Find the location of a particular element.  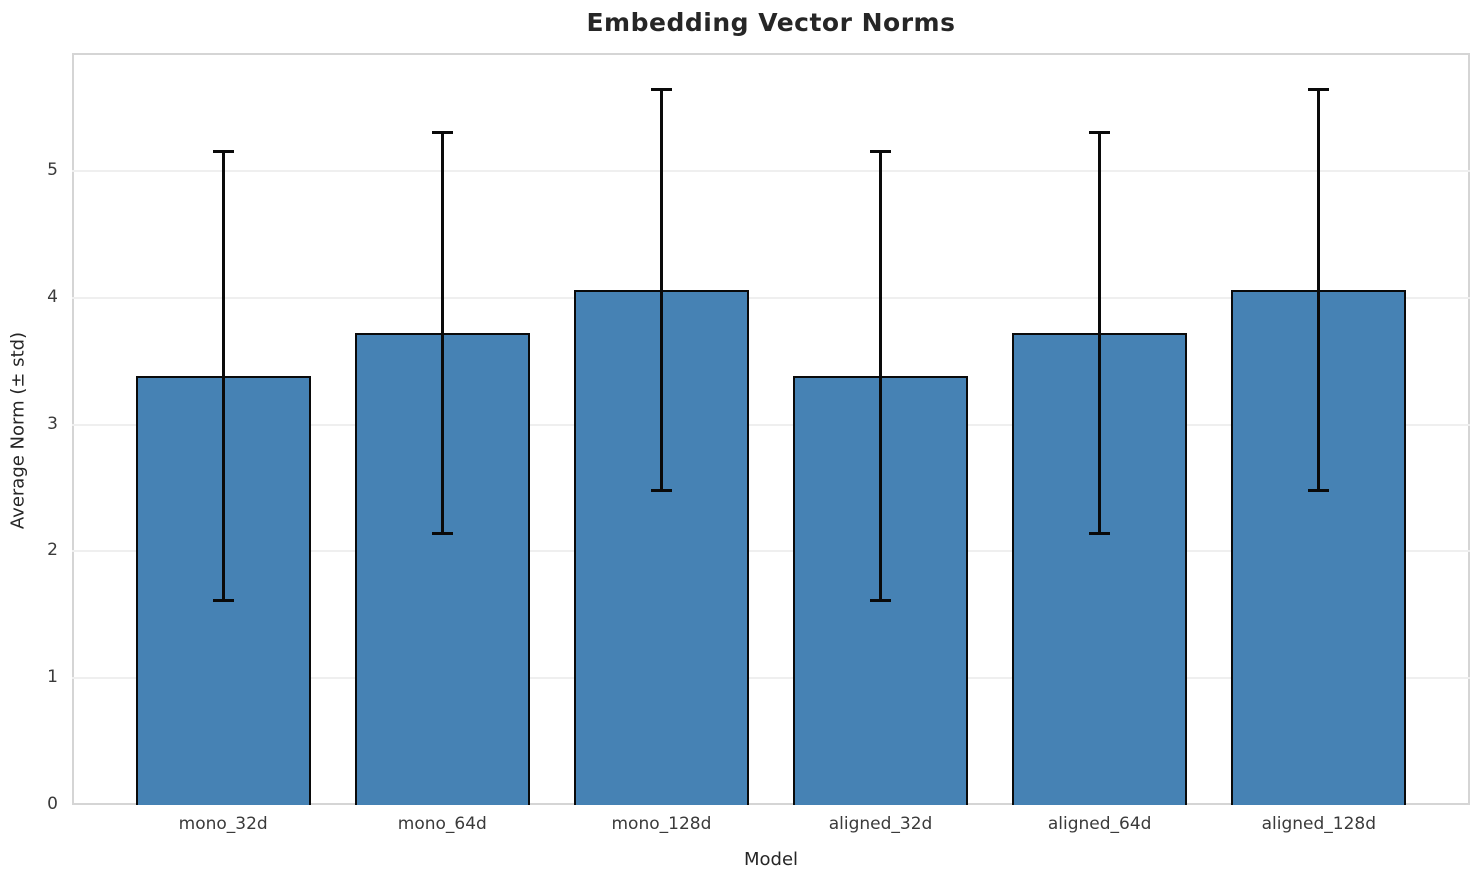

error-bar-cap-bottom-mono_32d is located at coordinates (223, 601).